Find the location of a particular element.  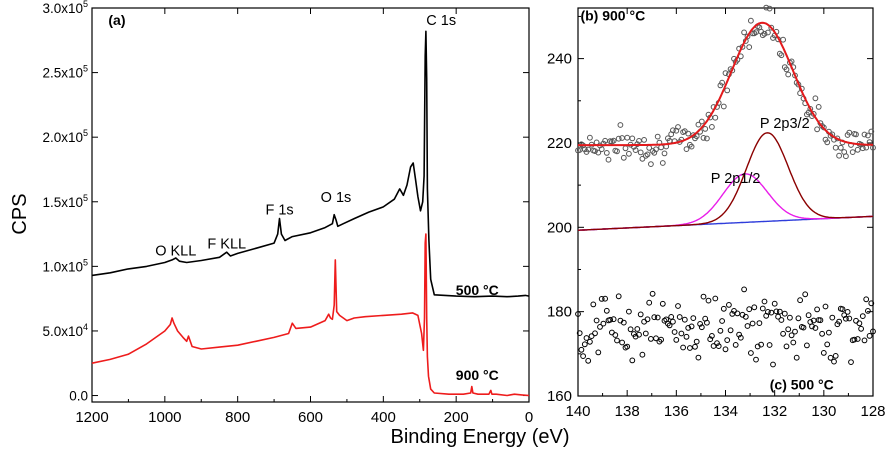

y-tick-label: 160 is located at coordinates (559, 396).